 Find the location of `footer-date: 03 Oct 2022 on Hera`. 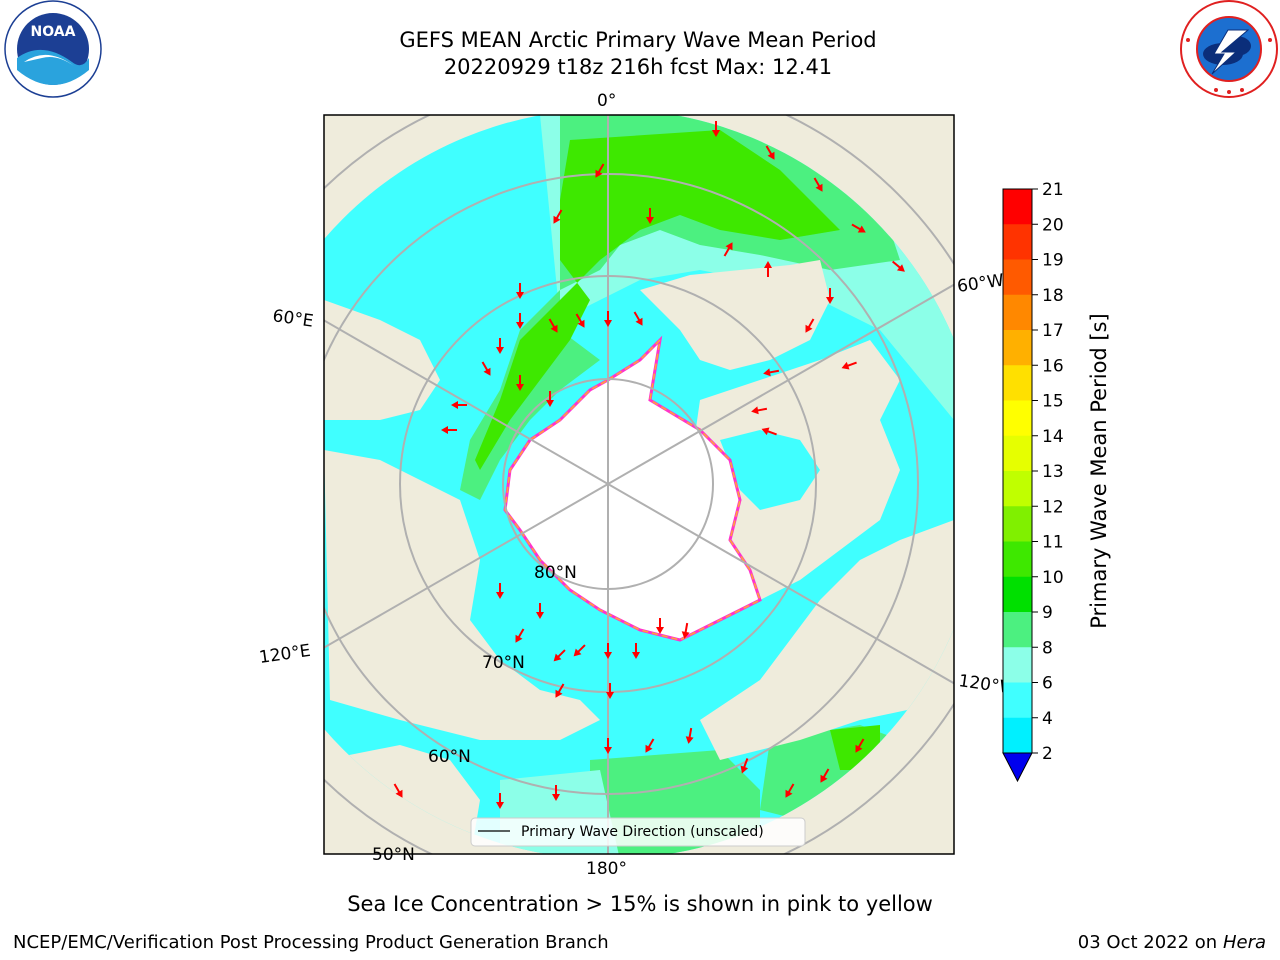

footer-date: 03 Oct 2022 on Hera is located at coordinates (1172, 943).